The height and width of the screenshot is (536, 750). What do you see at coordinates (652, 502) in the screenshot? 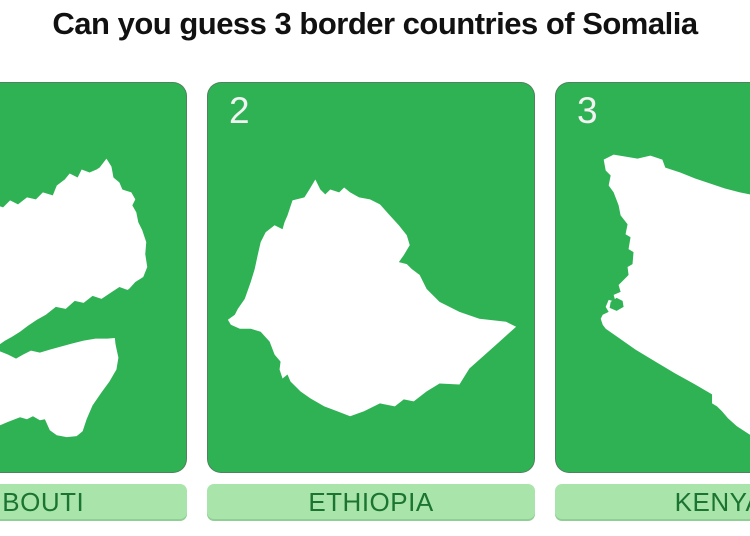
I see `country-label-kenya: KENYA` at bounding box center [652, 502].